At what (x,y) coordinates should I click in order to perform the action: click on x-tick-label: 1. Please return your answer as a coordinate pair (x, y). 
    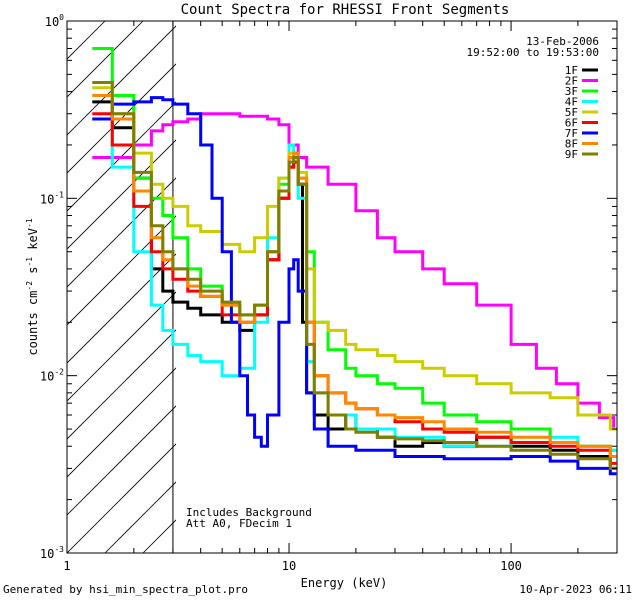
    Looking at the image, I should click on (66, 566).